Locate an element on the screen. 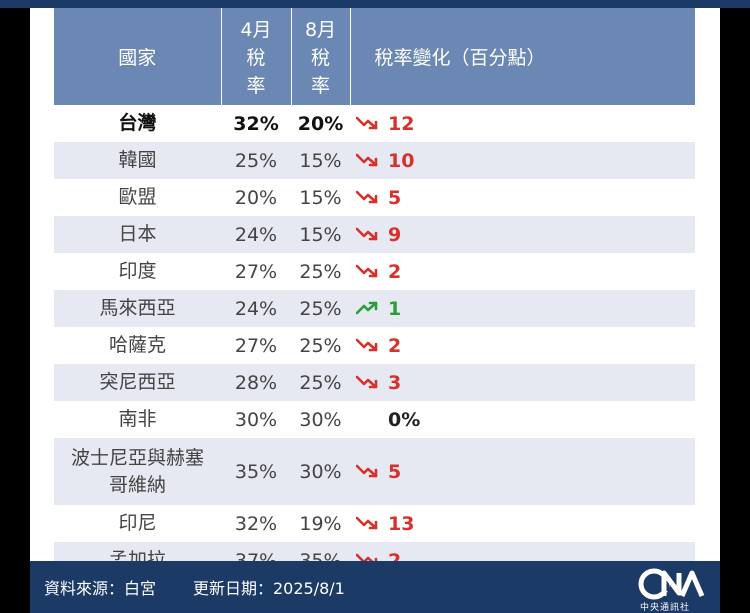 The image size is (750, 613). change-value: 0% is located at coordinates (404, 419).